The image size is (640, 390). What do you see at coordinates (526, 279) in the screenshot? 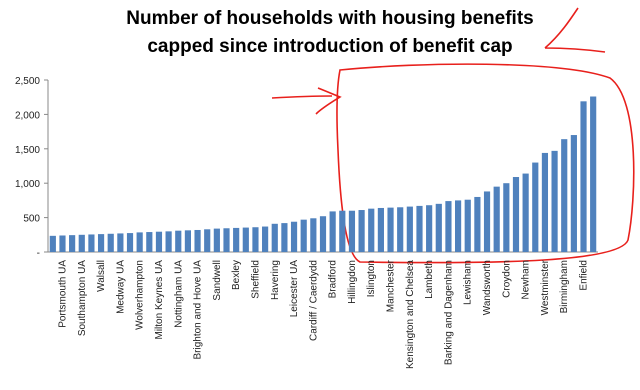
I see `x-tick-label: Newham` at bounding box center [526, 279].